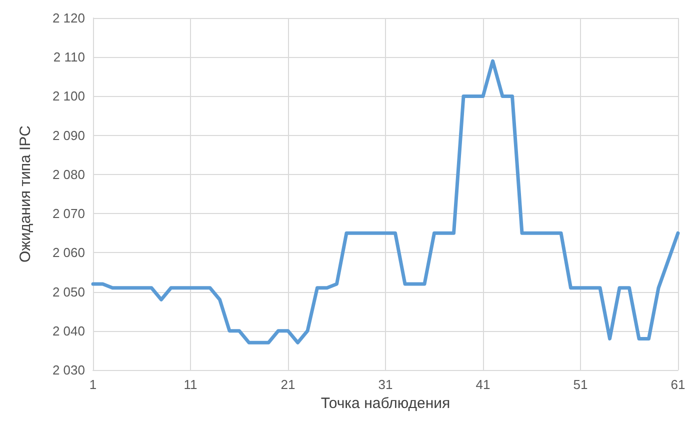 This screenshot has height=442, width=700. Describe the element at coordinates (385, 403) in the screenshot. I see `x-axis-title: Точка наблюдения` at that location.